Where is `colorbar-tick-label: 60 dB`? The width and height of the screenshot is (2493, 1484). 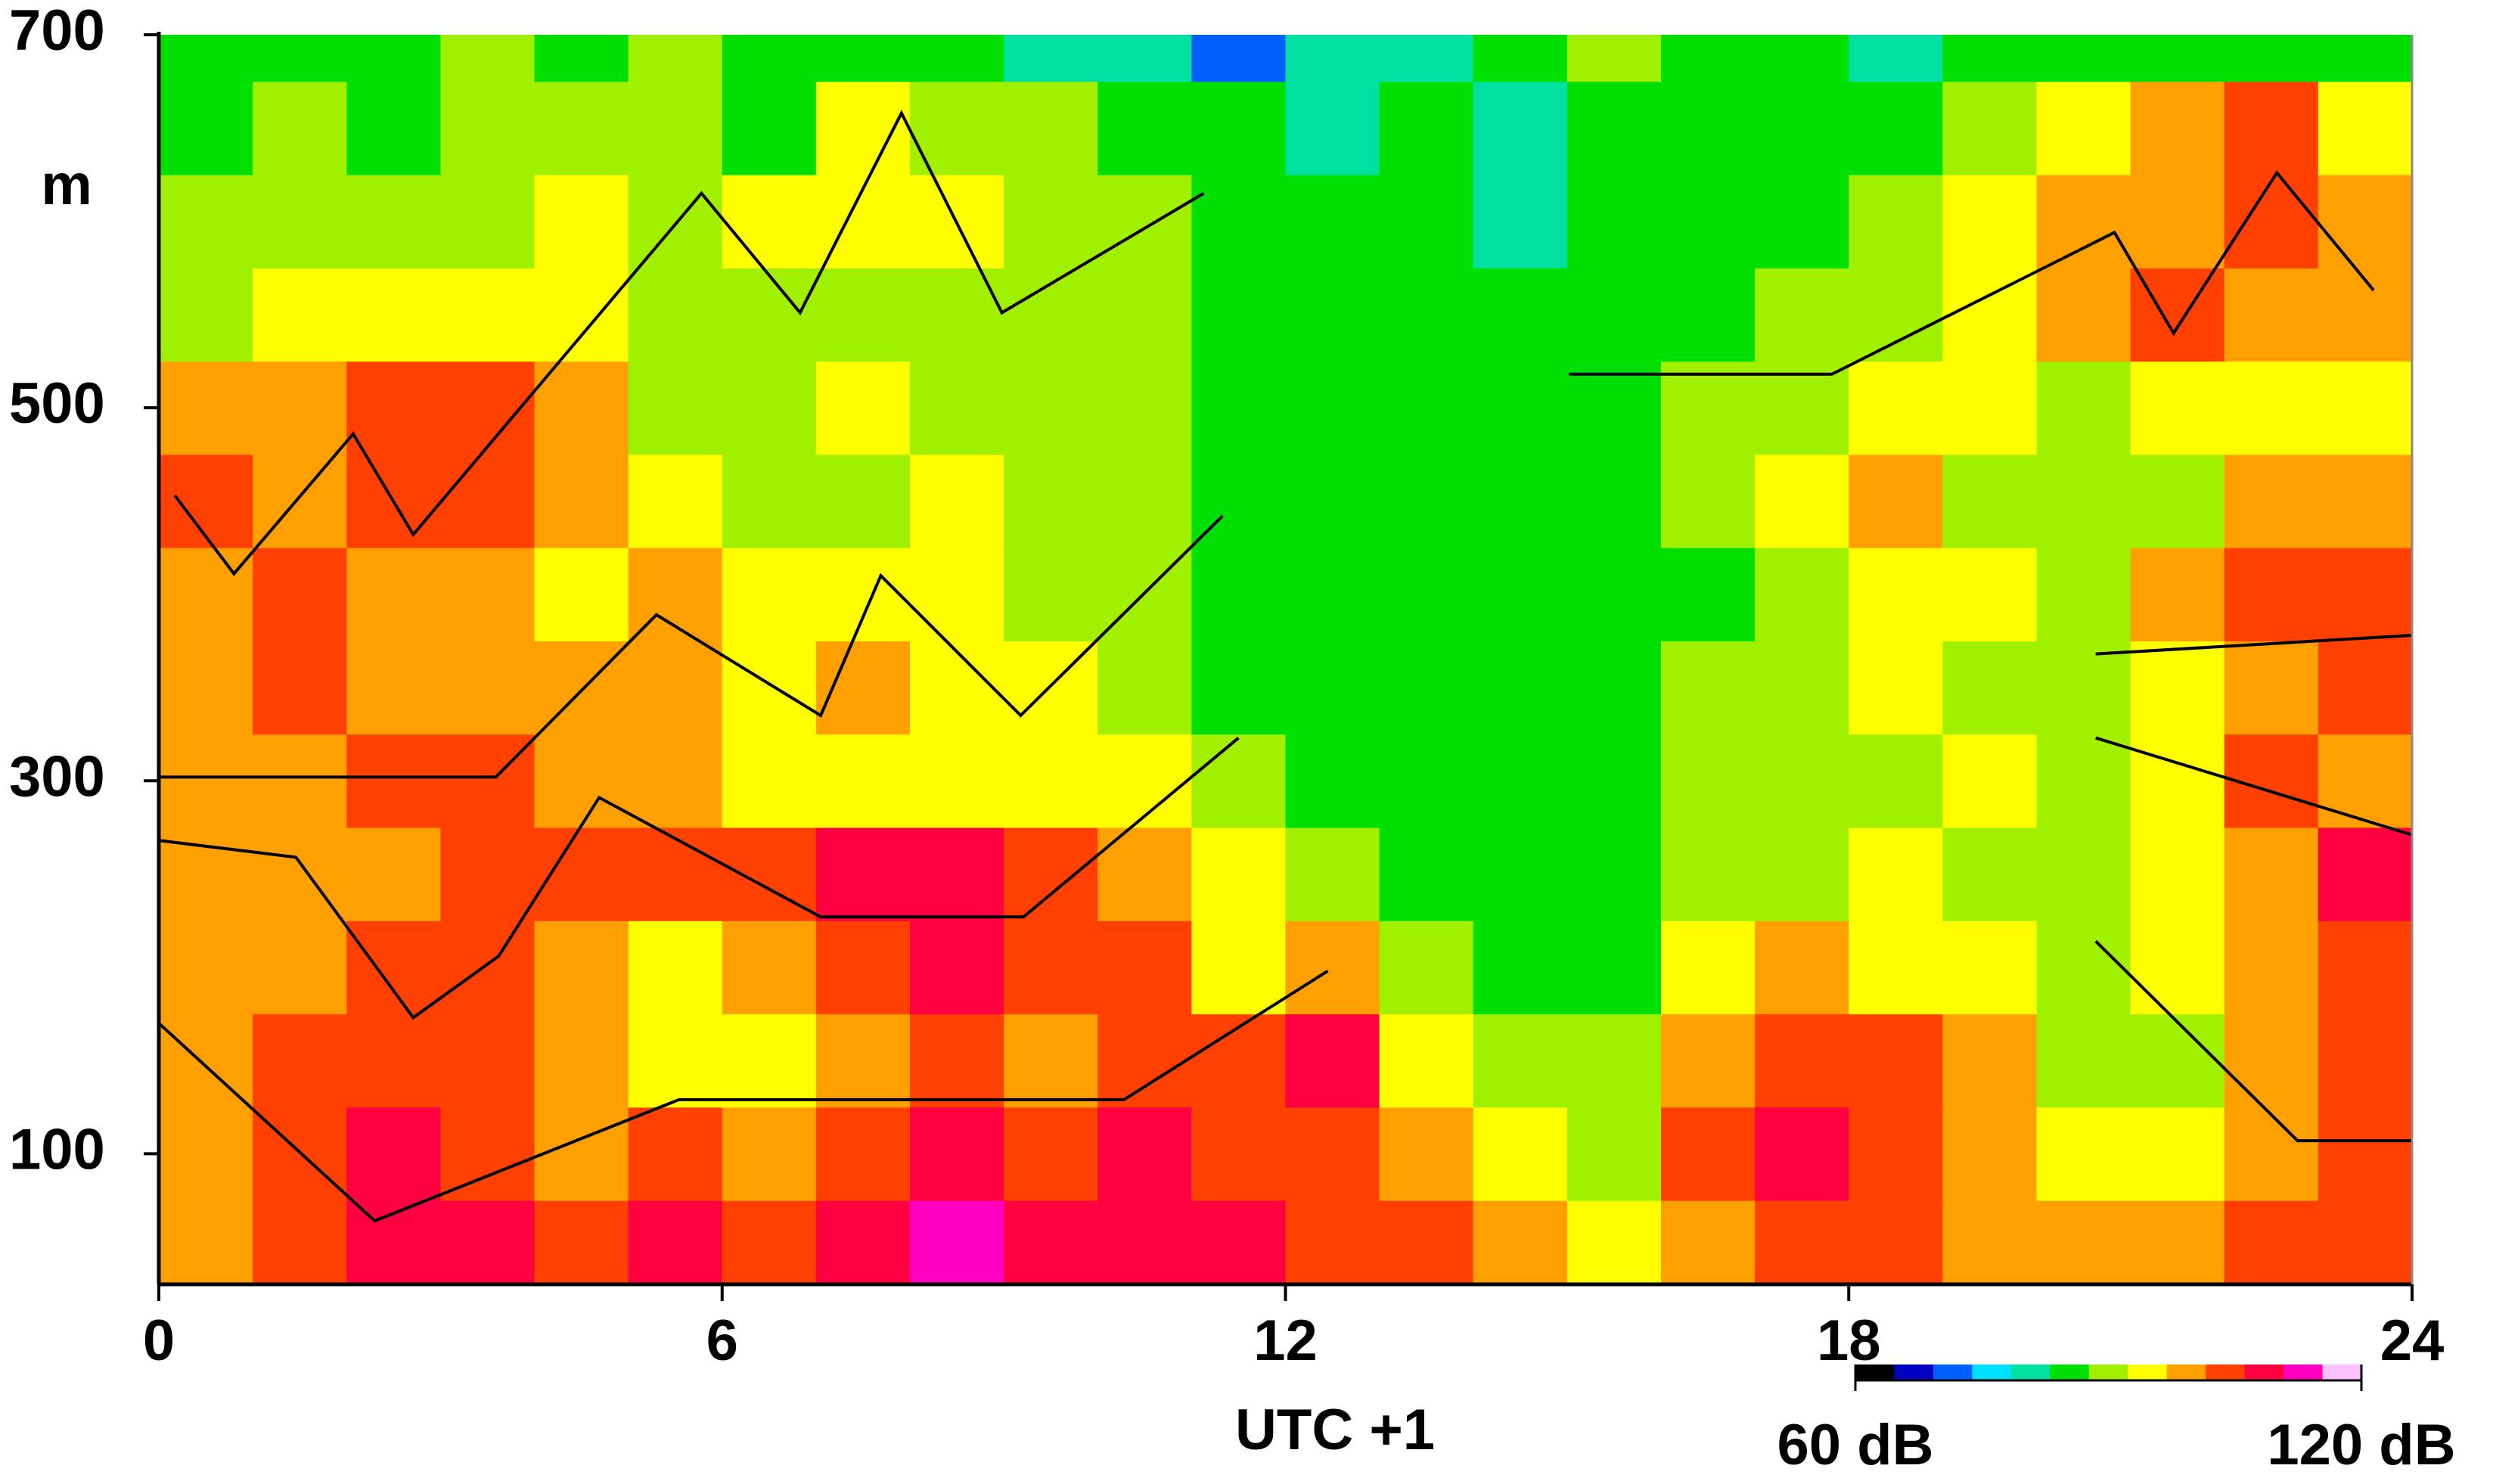 colorbar-tick-label: 60 dB is located at coordinates (1855, 1445).